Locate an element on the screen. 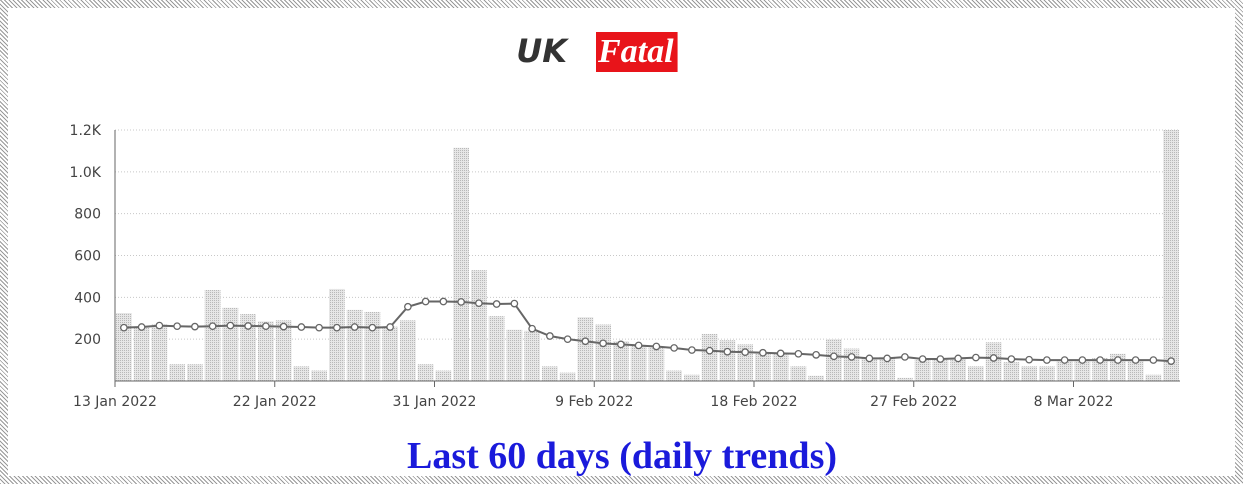 The image size is (1243, 484). title-highlight is located at coordinates (637, 52).